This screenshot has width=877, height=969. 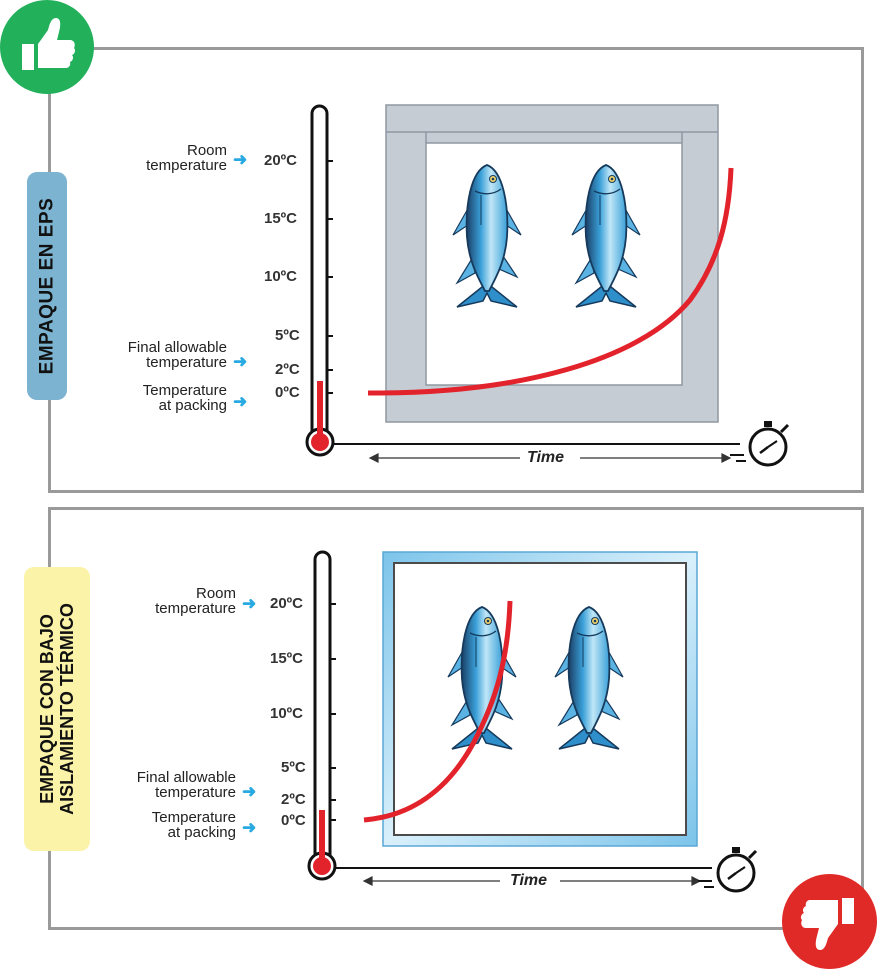 I want to click on thermometer-top, so click(x=320, y=280).